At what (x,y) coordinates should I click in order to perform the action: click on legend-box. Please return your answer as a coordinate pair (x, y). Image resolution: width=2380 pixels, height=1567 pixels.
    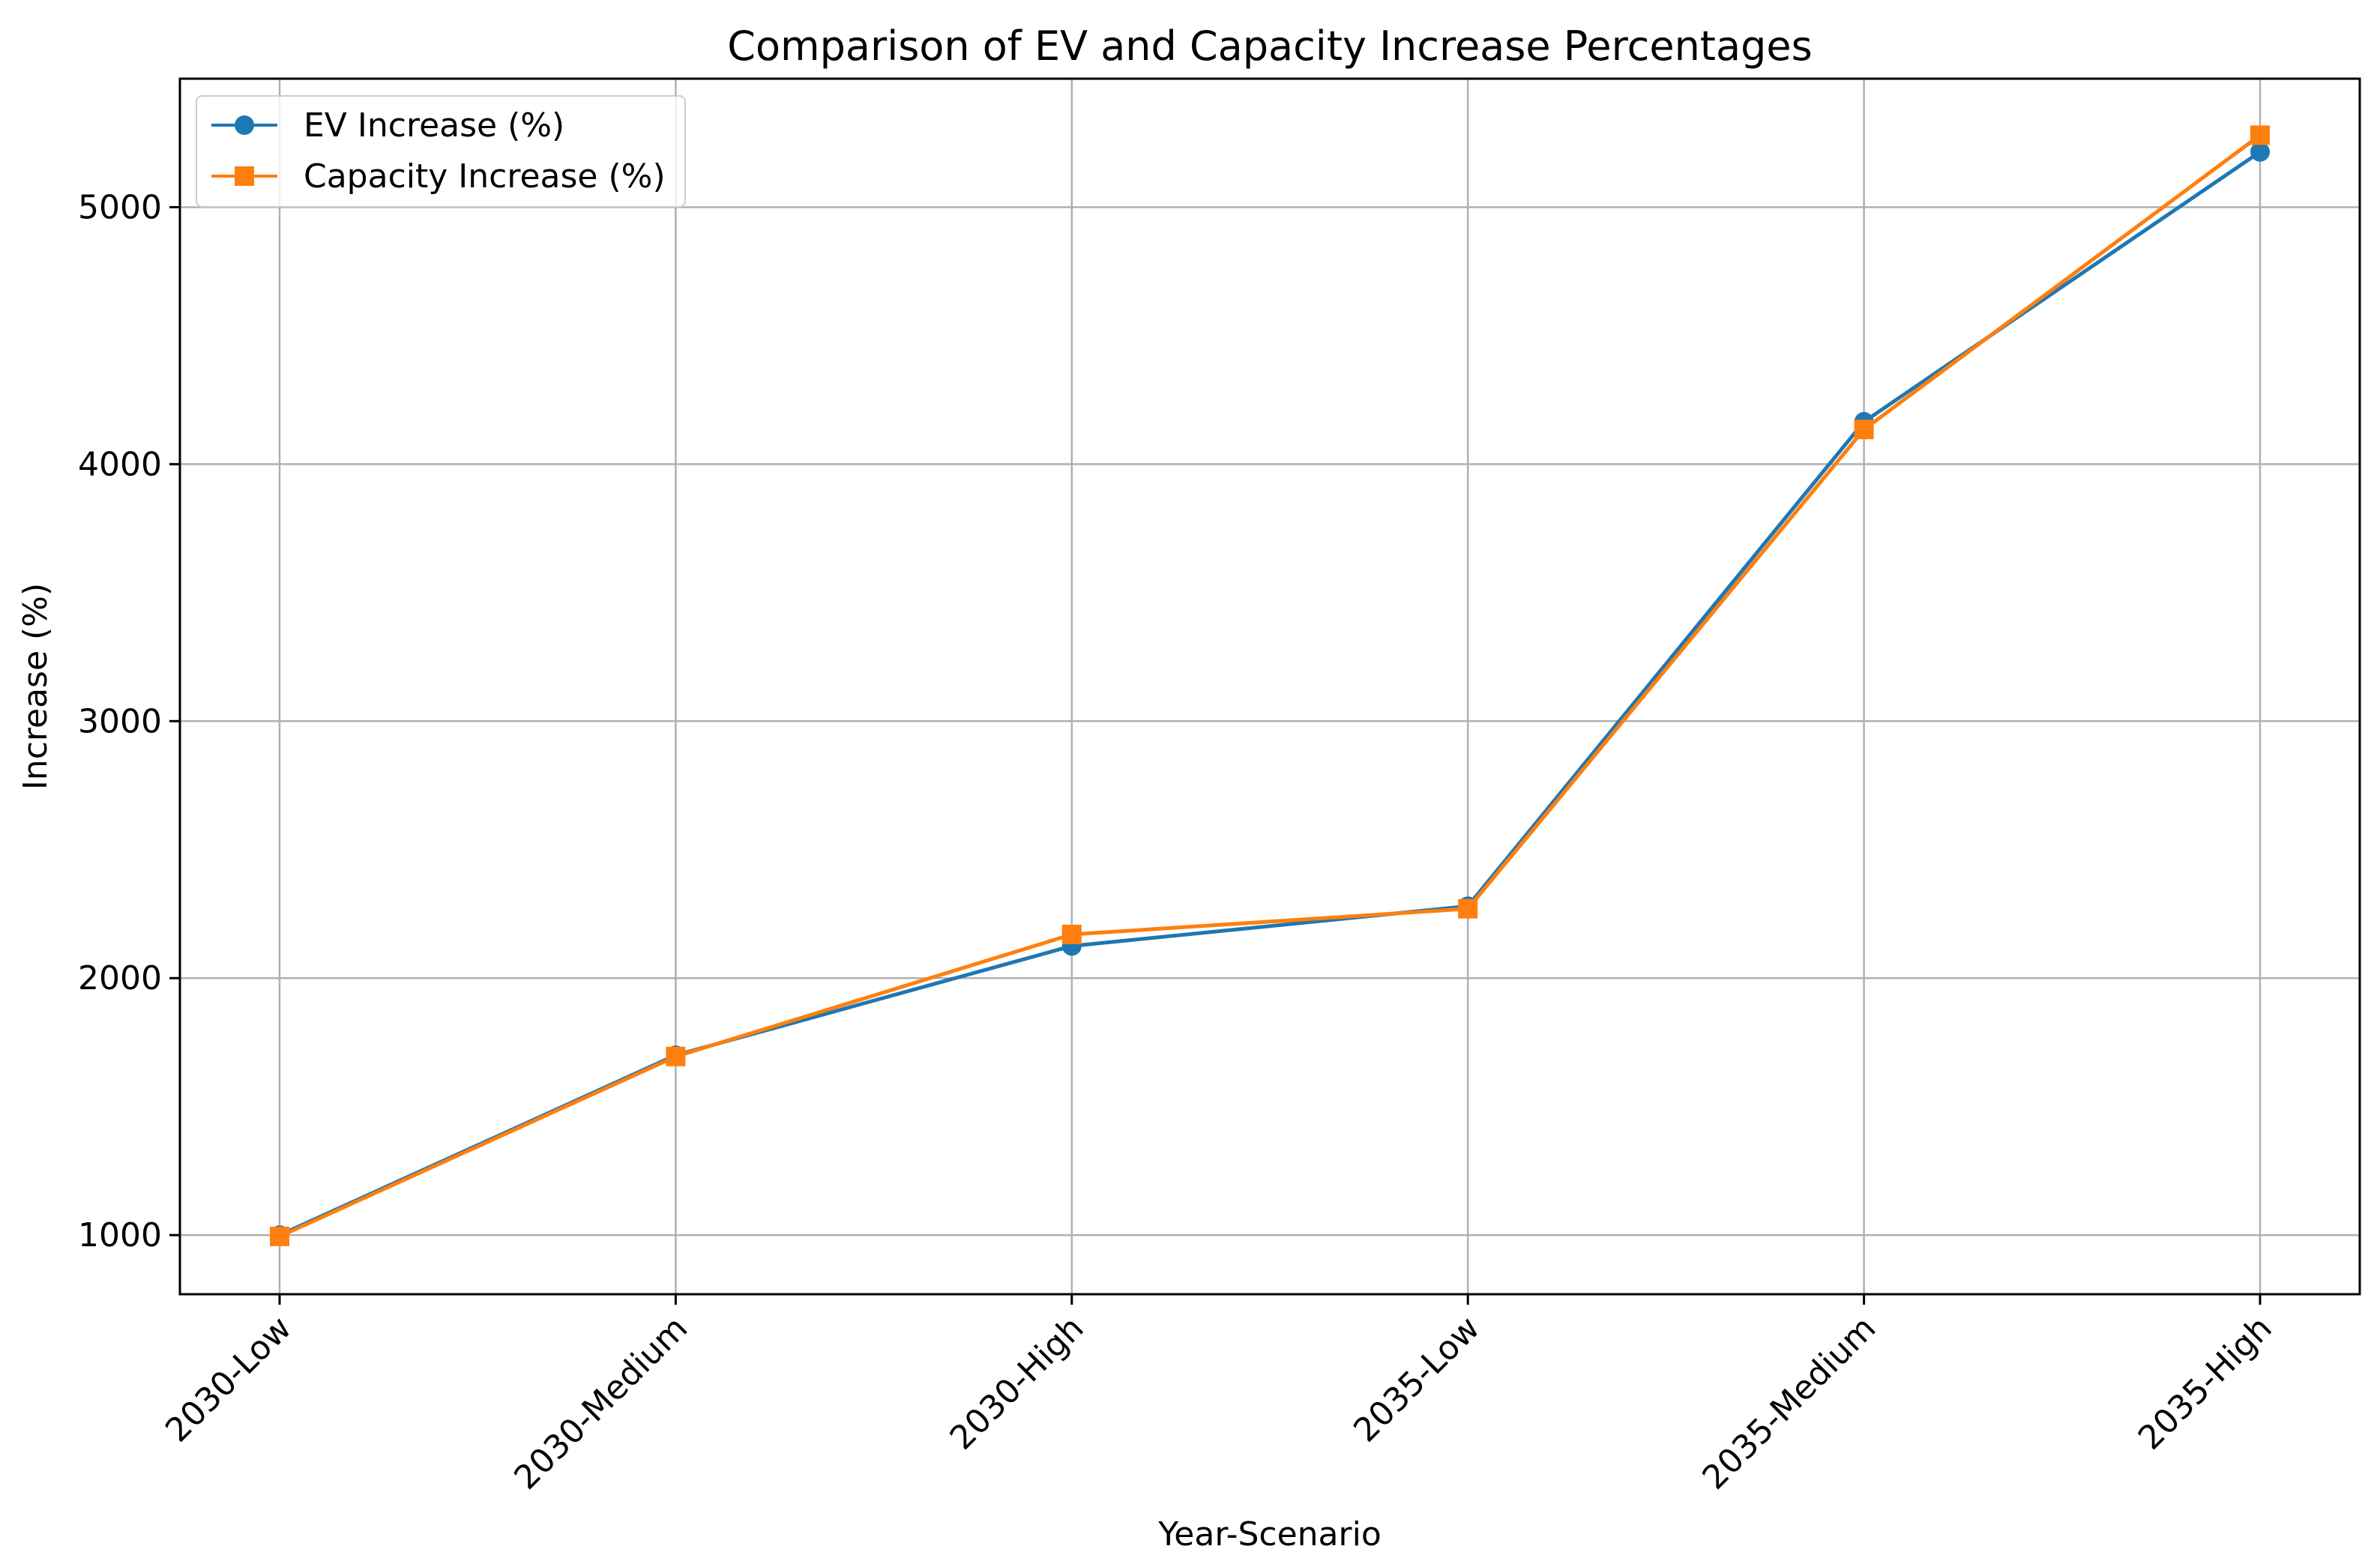
    Looking at the image, I should click on (441, 151).